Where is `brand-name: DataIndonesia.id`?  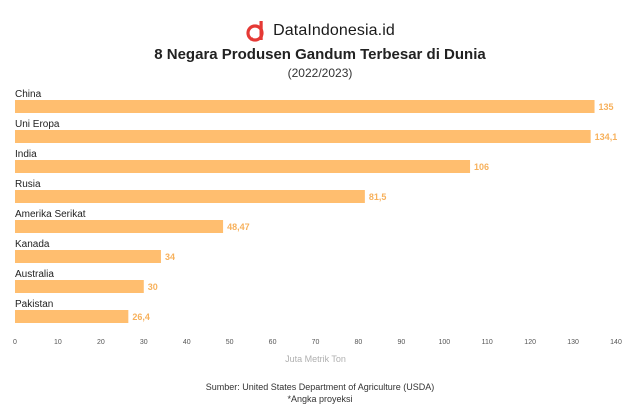 brand-name: DataIndonesia.id is located at coordinates (334, 30).